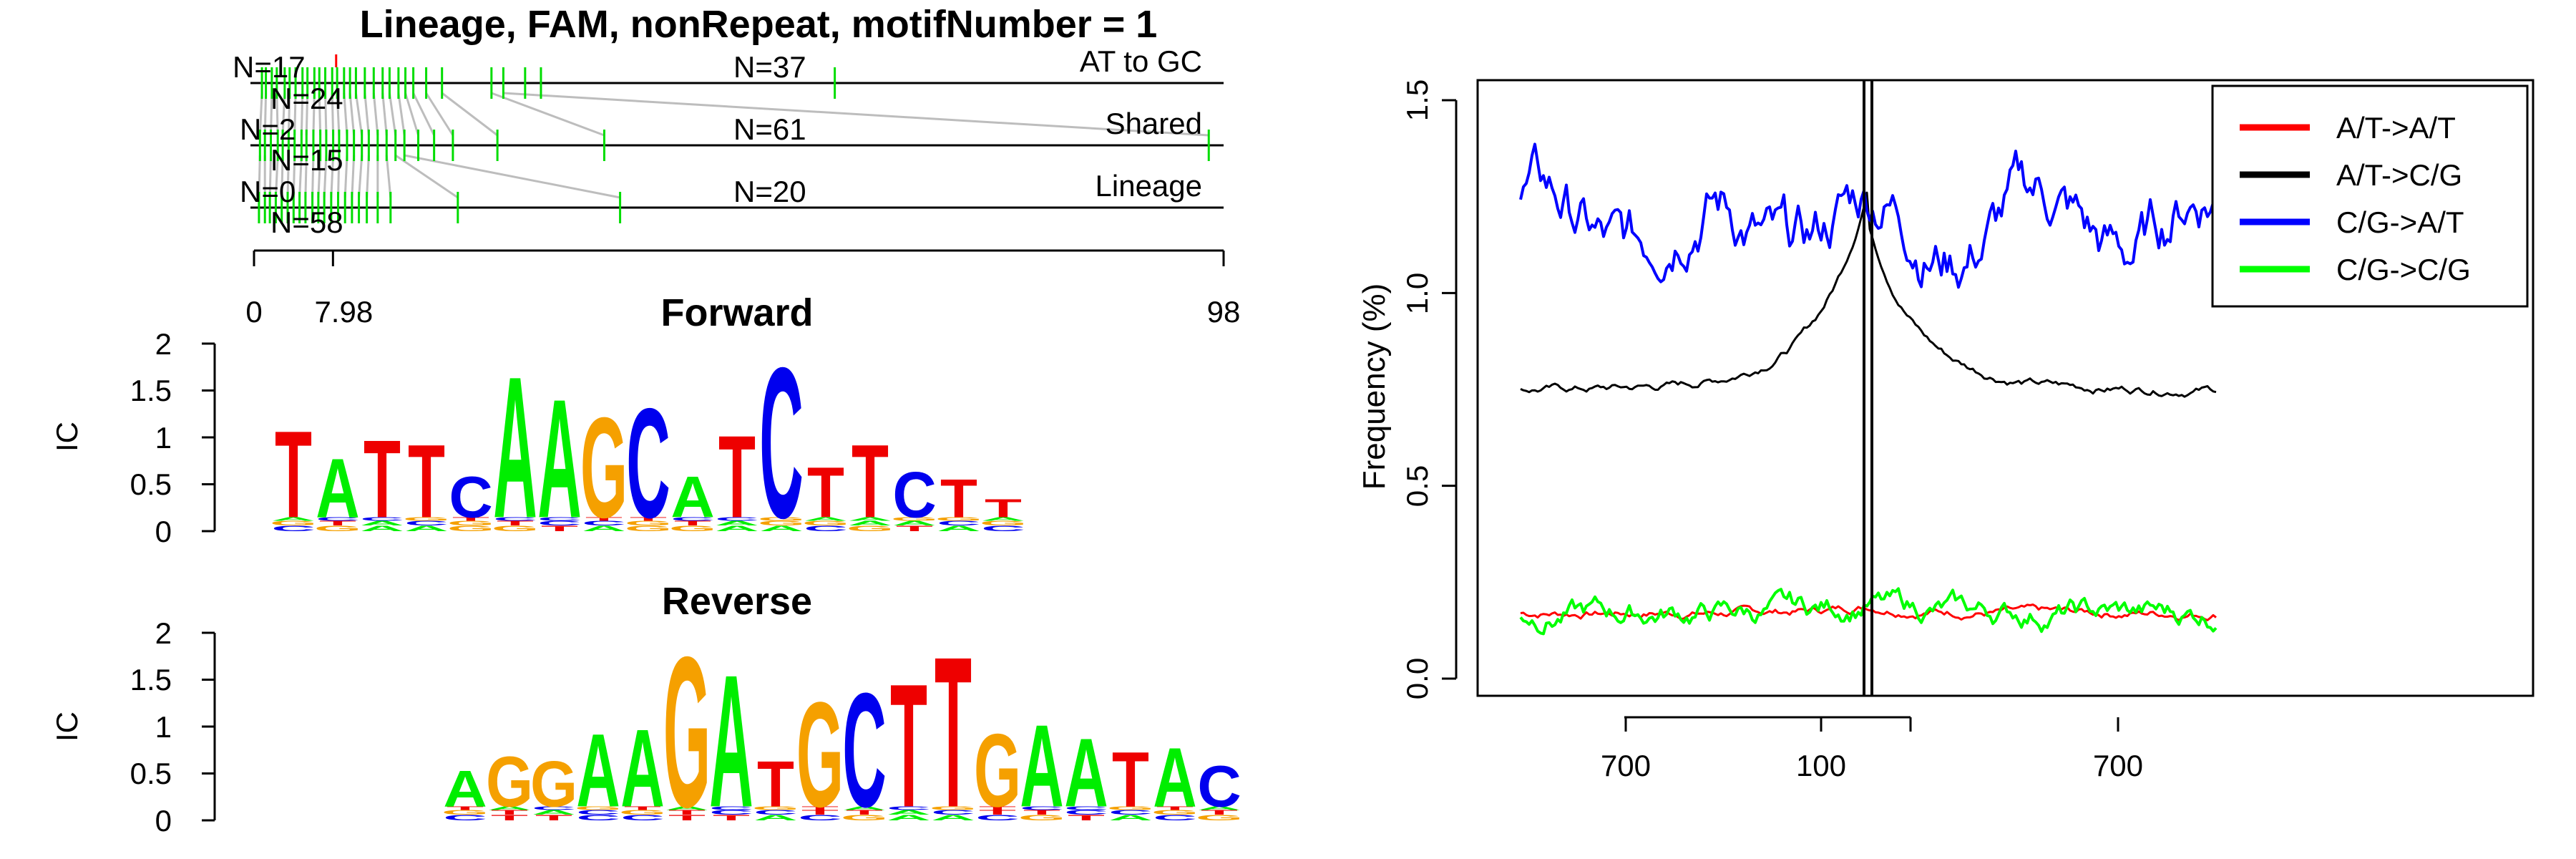 This screenshot has width=2576, height=859. I want to click on position-ticks, so click(734, 138).